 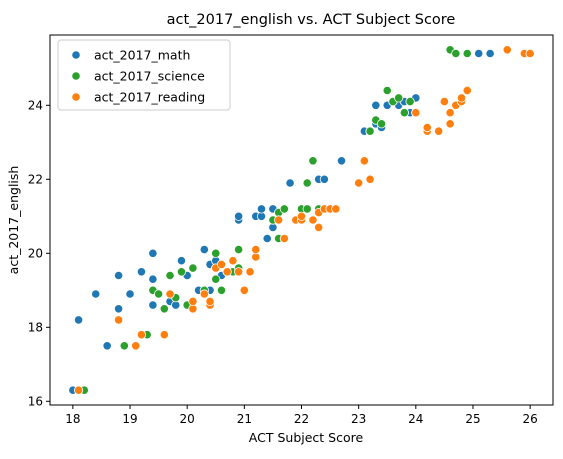 I want to click on x-tick-label: 25, so click(x=472, y=419).